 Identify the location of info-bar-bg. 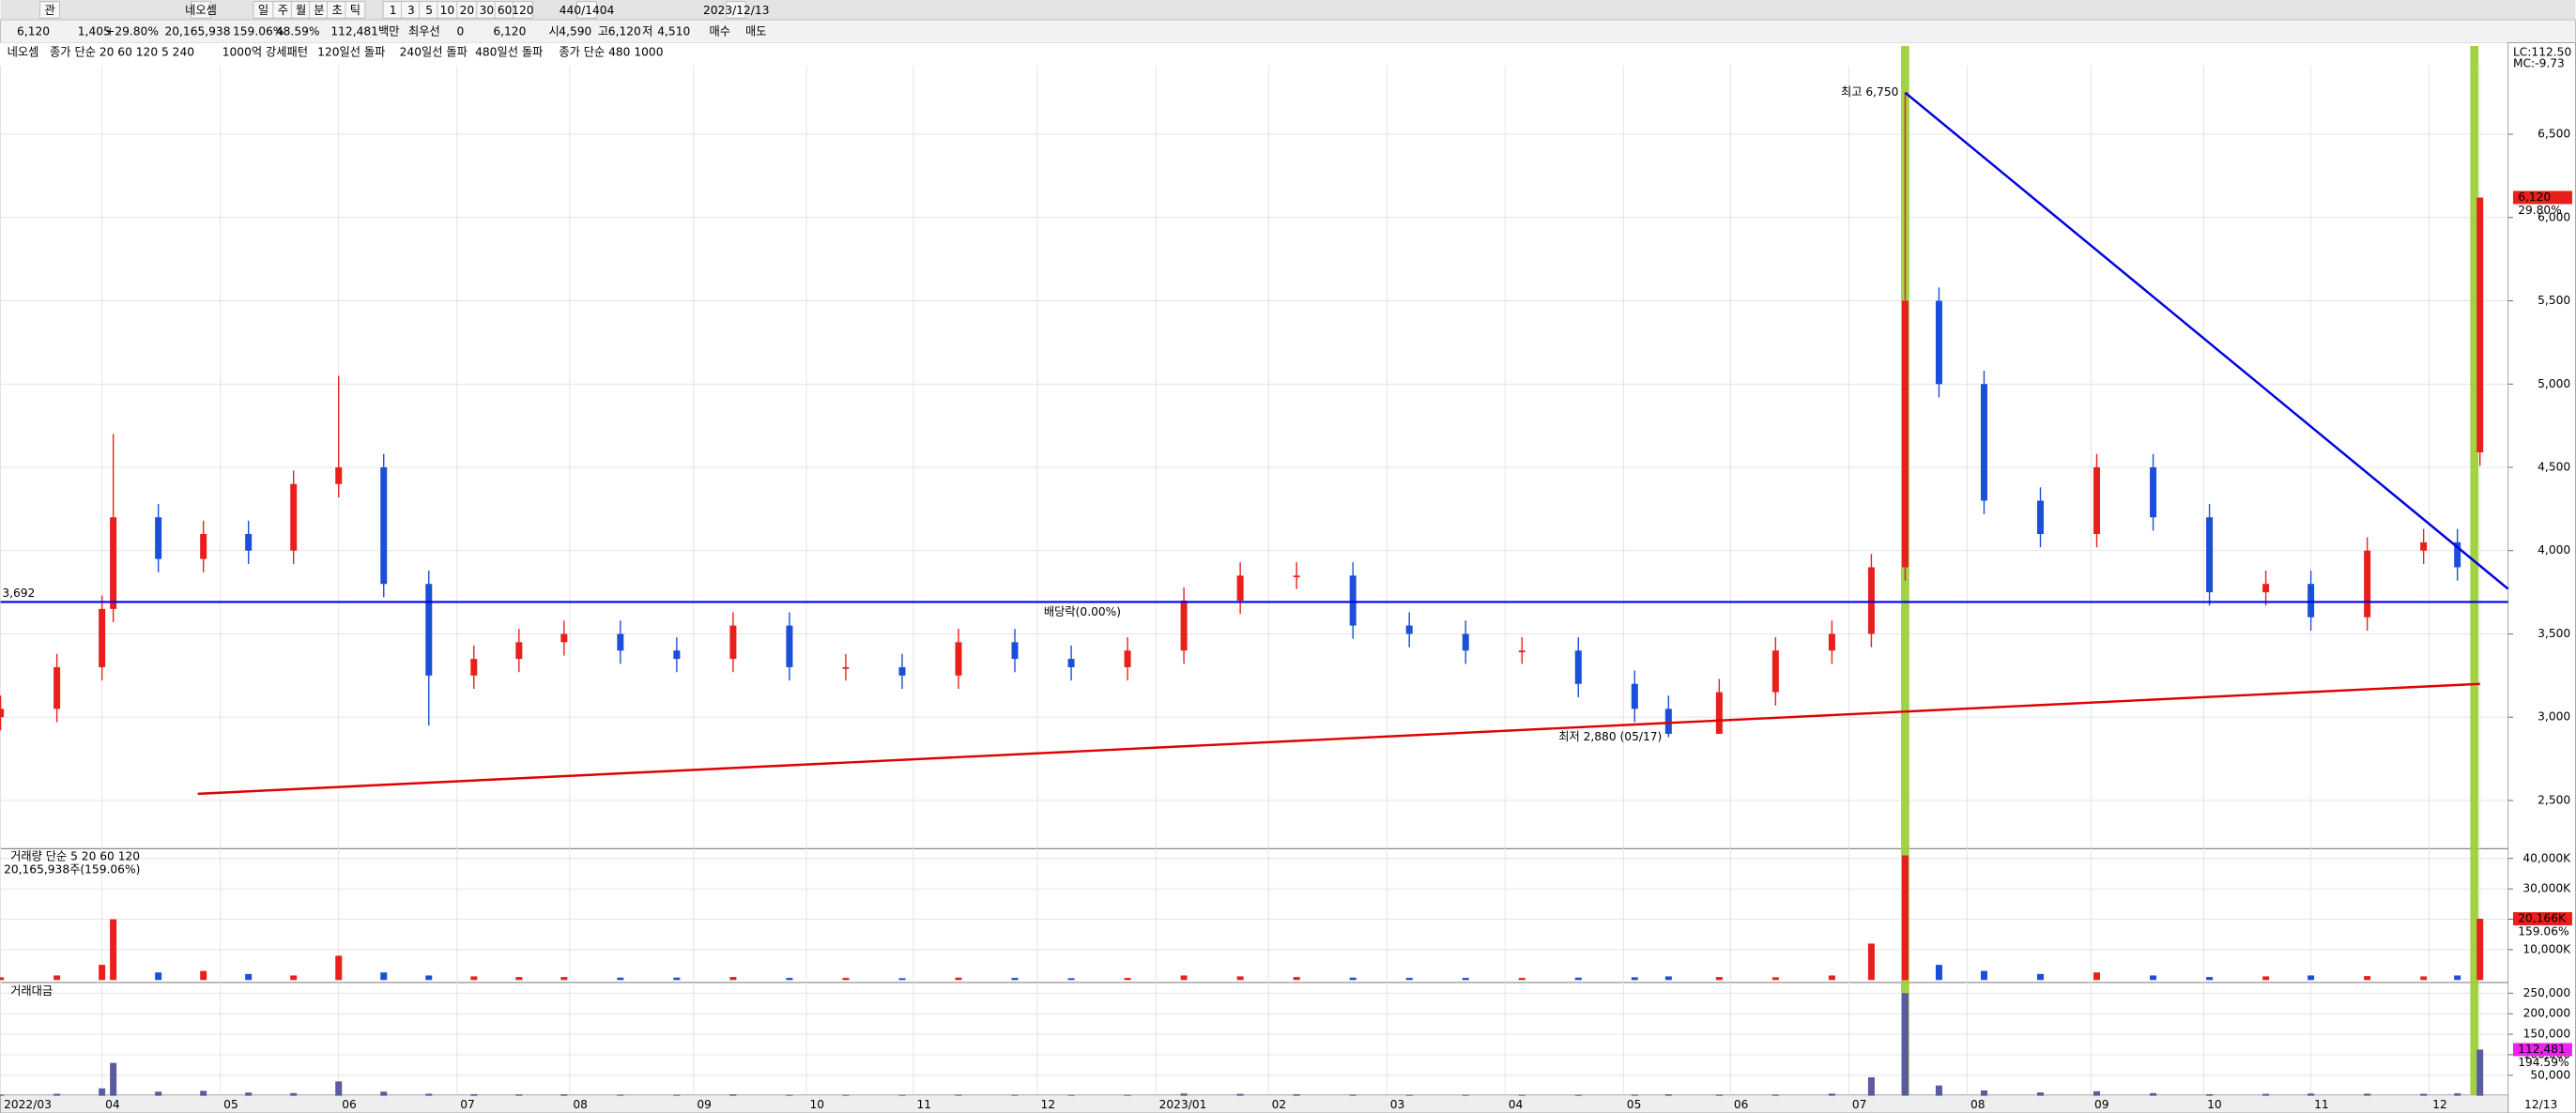
(1288, 31).